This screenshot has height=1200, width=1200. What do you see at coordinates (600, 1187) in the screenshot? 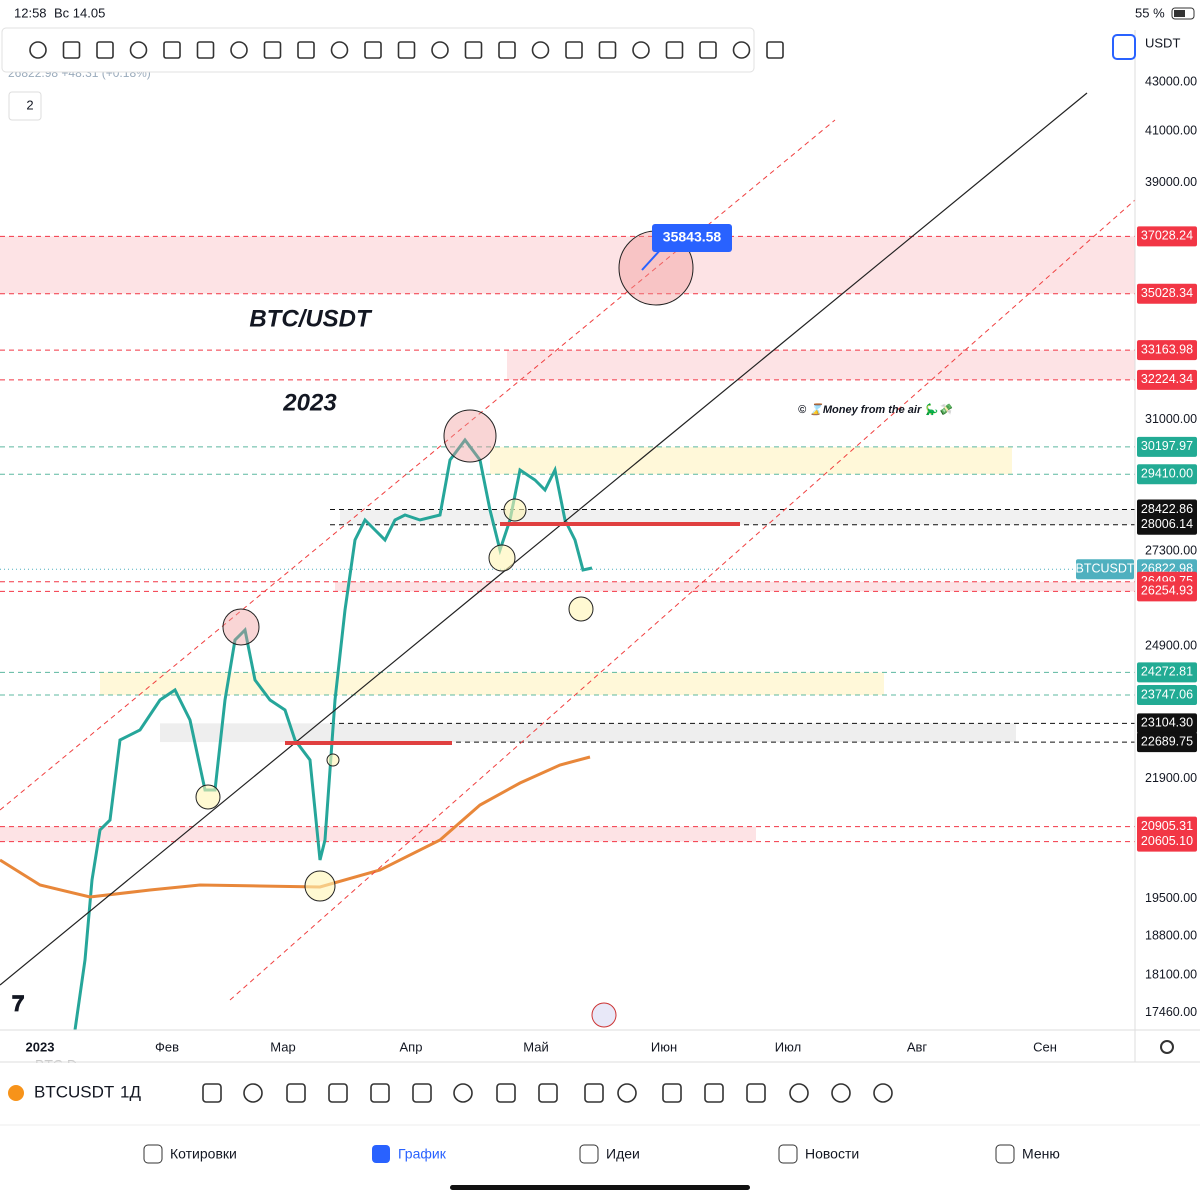
I see `home-indicator` at bounding box center [600, 1187].